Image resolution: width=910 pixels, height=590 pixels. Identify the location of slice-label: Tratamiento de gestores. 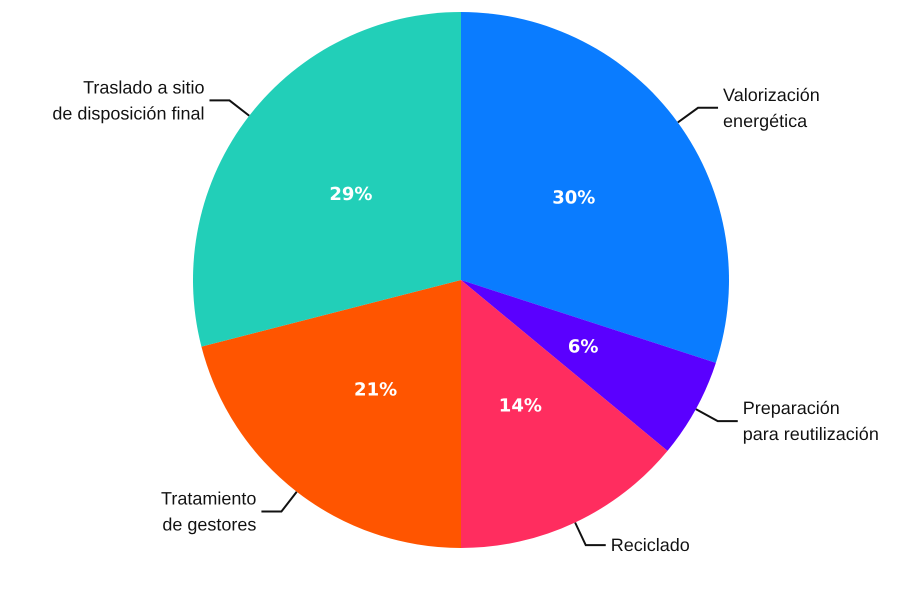
(208, 511).